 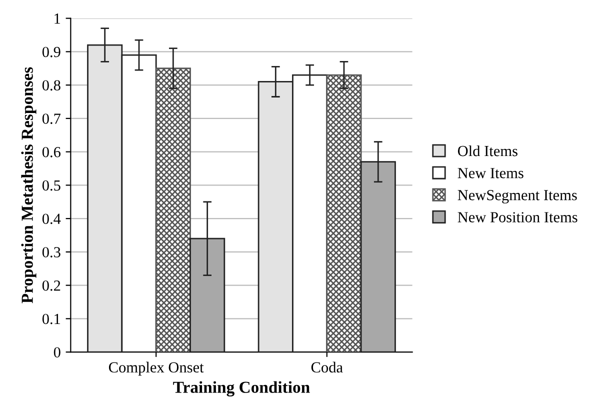 What do you see at coordinates (241, 388) in the screenshot?
I see `x-axis-title: Training Condition` at bounding box center [241, 388].